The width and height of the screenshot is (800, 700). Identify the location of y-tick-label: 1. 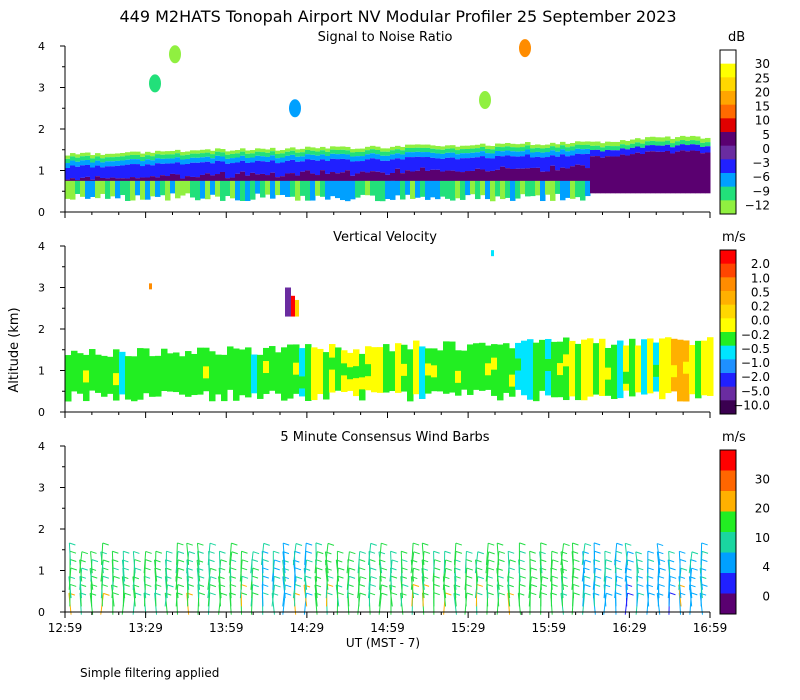
(41, 571).